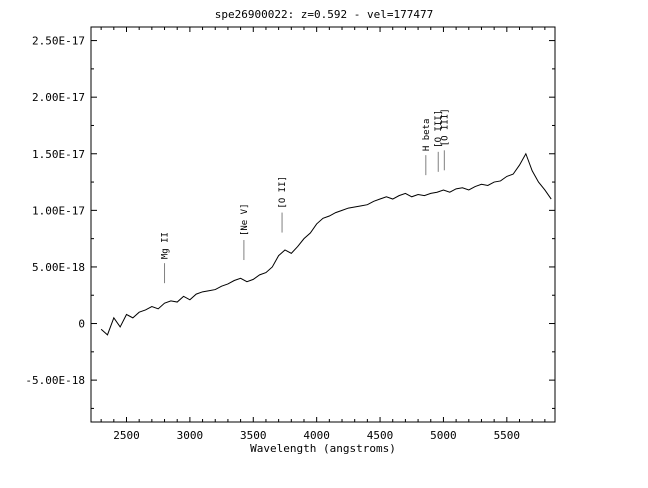 This screenshot has width=648, height=488. Describe the element at coordinates (58, 154) in the screenshot. I see `y-tick-label: 1.50E-17` at that location.